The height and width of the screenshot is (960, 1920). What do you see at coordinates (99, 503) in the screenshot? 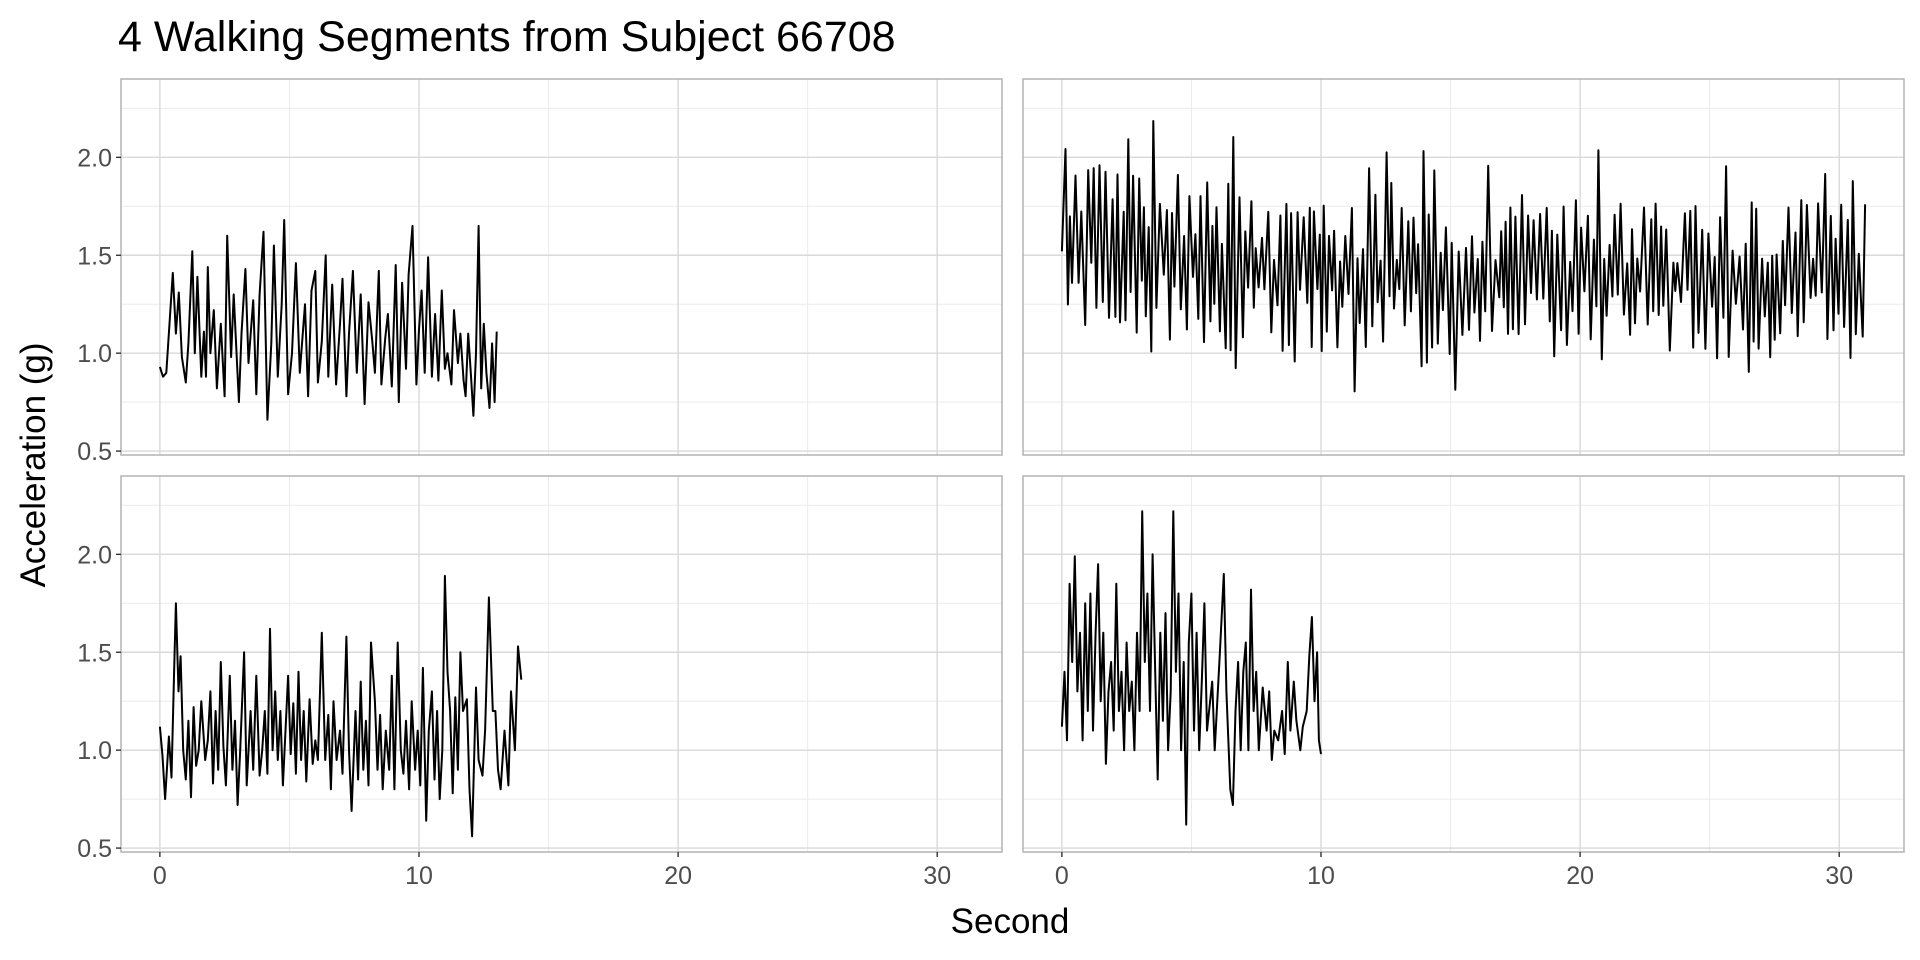
I see `y-axis-ticks: 0.5 1.0 1.5 2.0 0.5 1.0 1.5 2.0` at bounding box center [99, 503].